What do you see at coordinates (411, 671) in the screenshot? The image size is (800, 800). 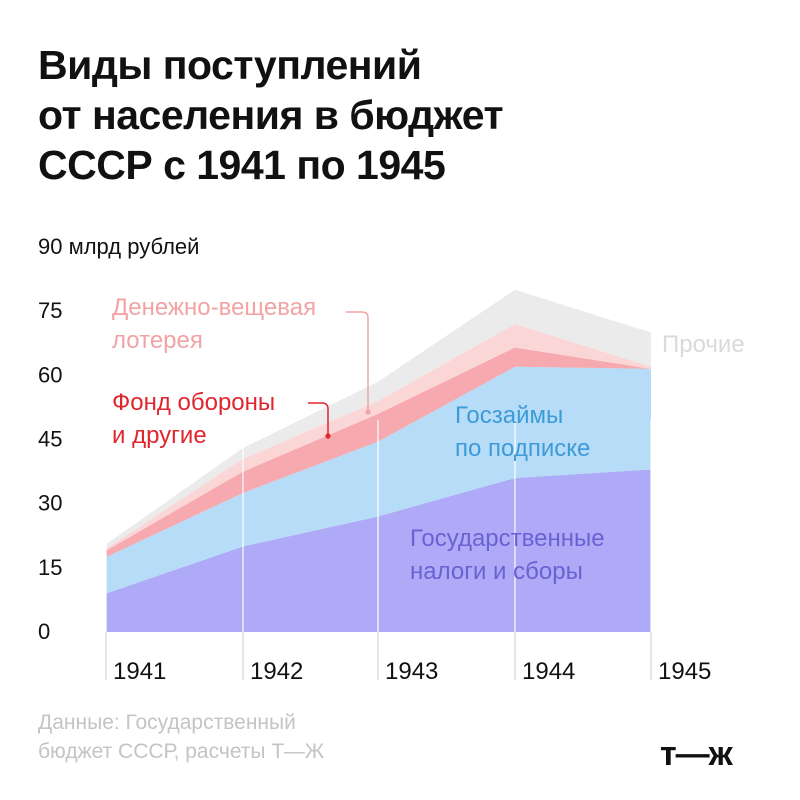 I see `x-tick-label: 1943` at bounding box center [411, 671].